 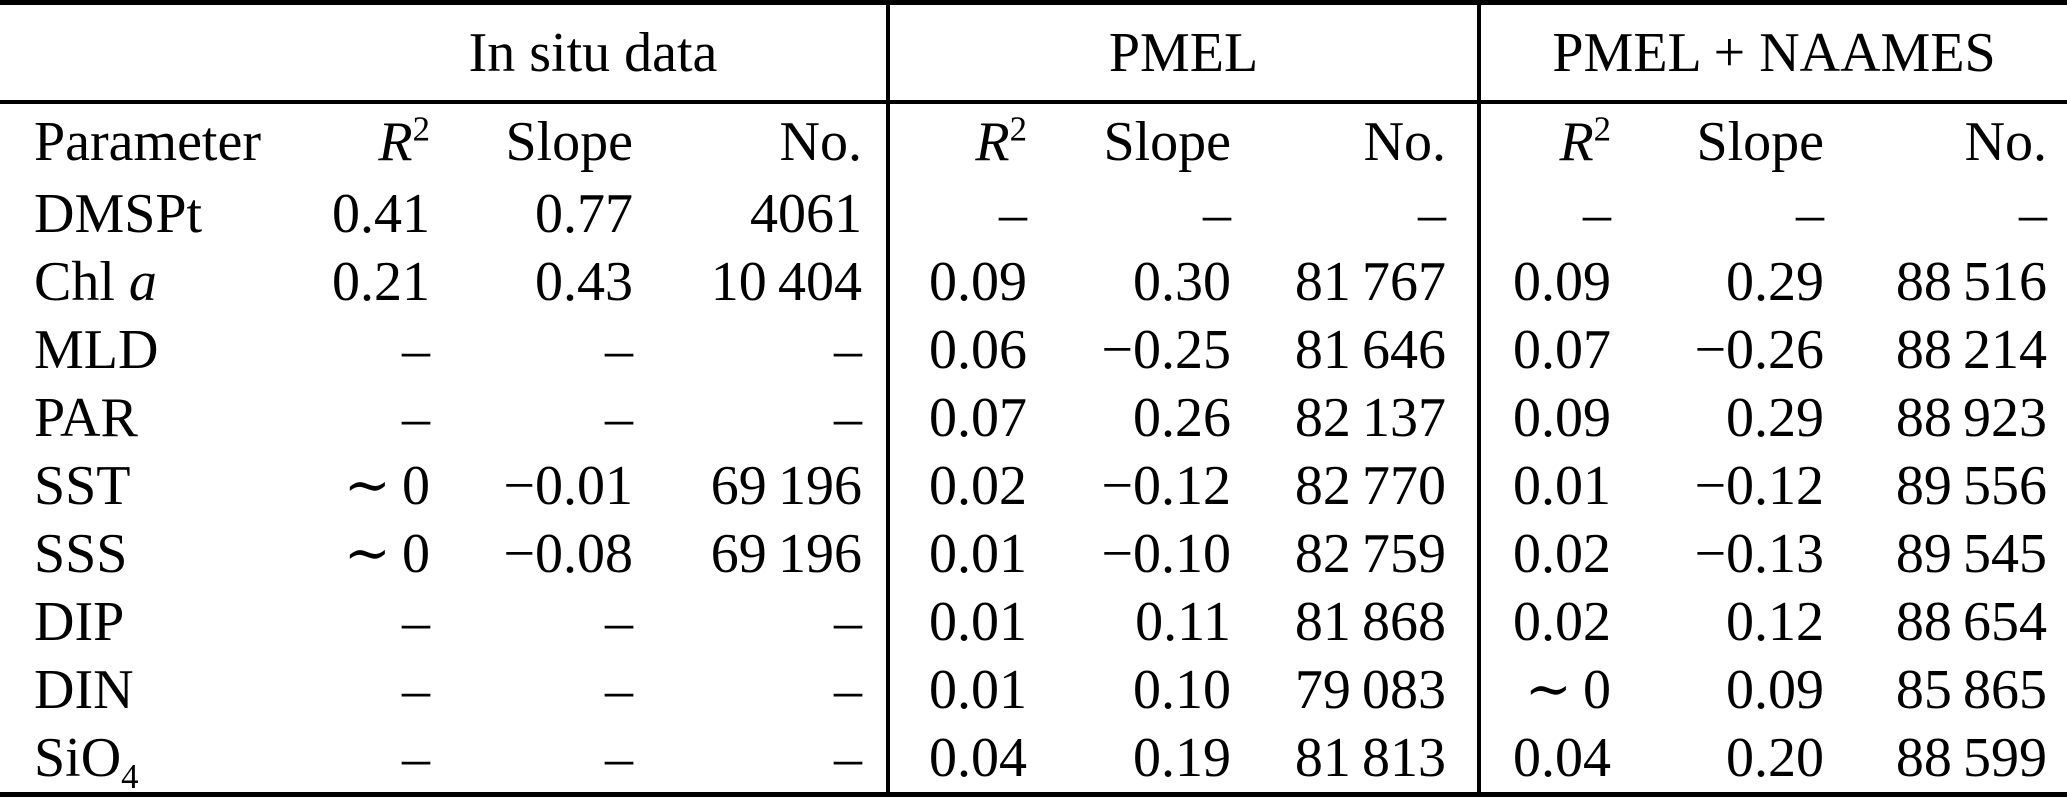 What do you see at coordinates (595, 52) in the screenshot?
I see `group-header-in-situ: In situ data` at bounding box center [595, 52].